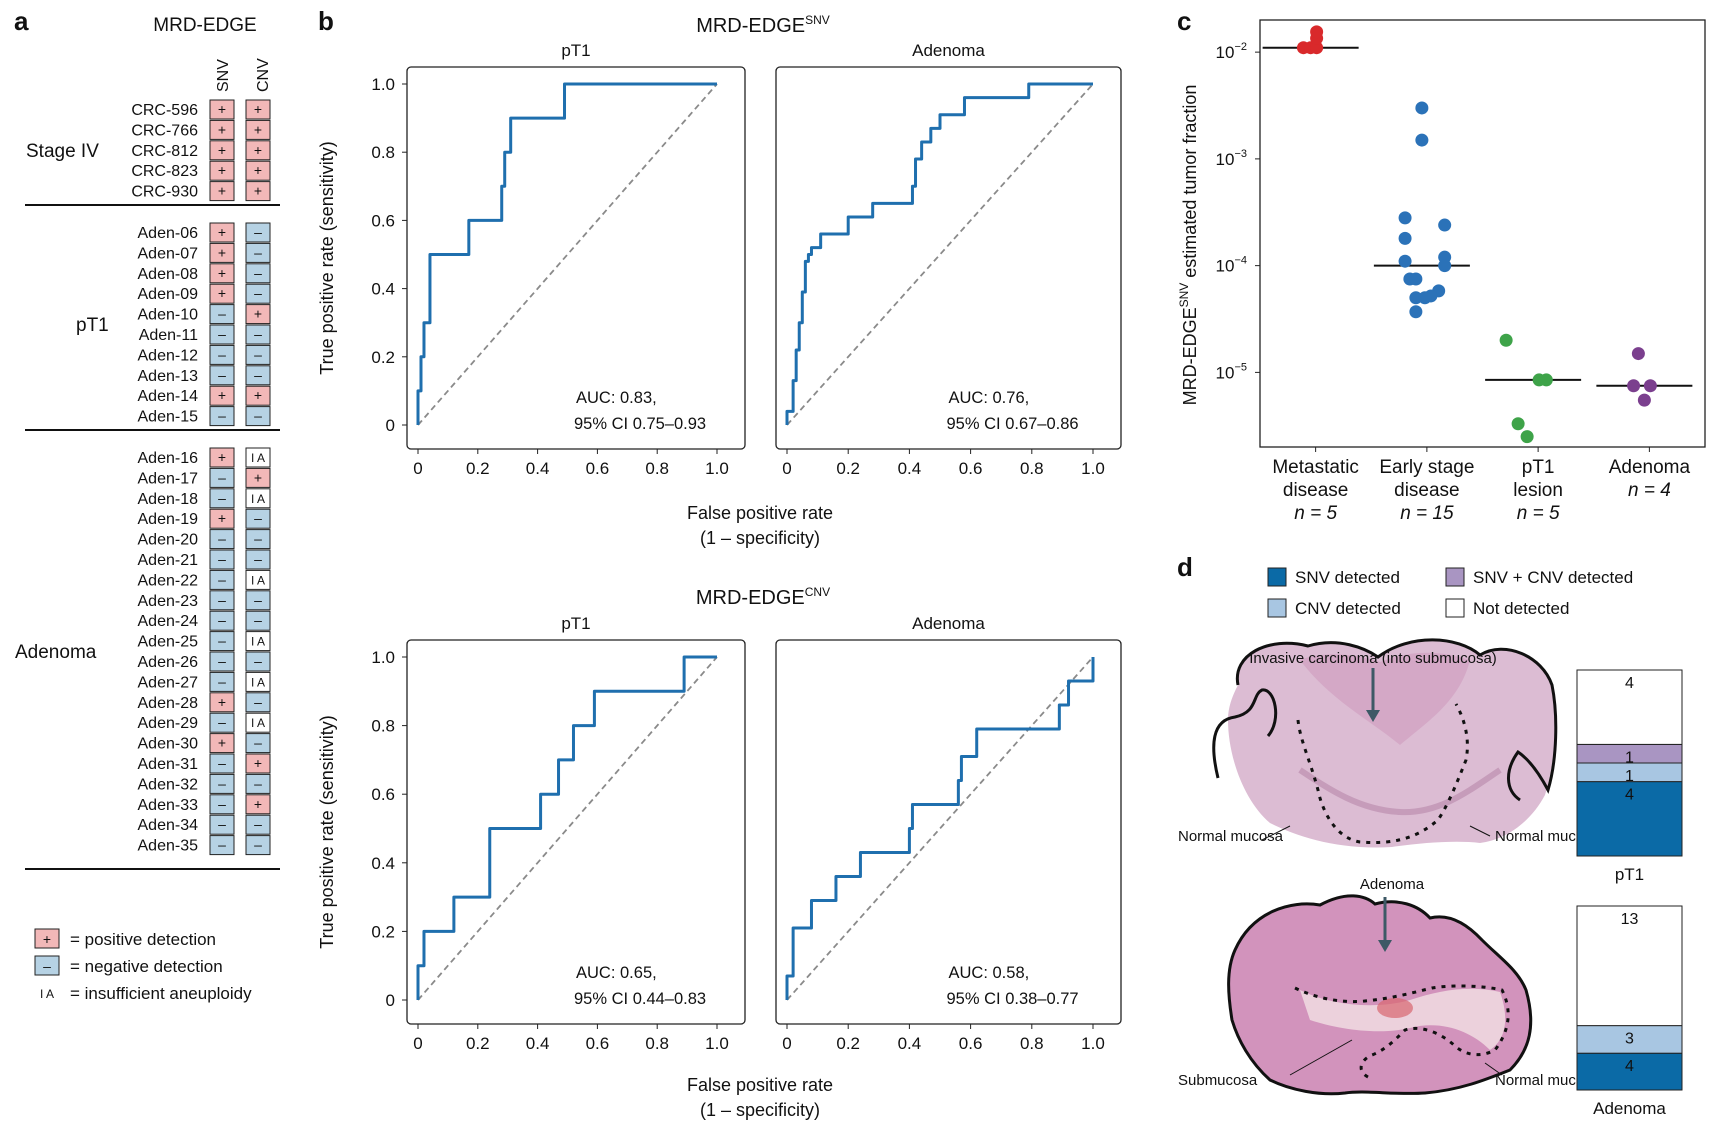 The image size is (1709, 1127). Describe the element at coordinates (1245, 733) in the screenshot. I see `pt1-outline-left` at that location.